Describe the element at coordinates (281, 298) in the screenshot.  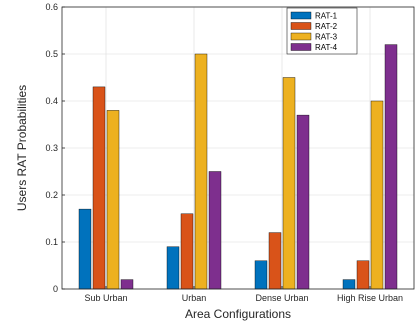
I see `x-tick-label: Dense Urban` at that location.